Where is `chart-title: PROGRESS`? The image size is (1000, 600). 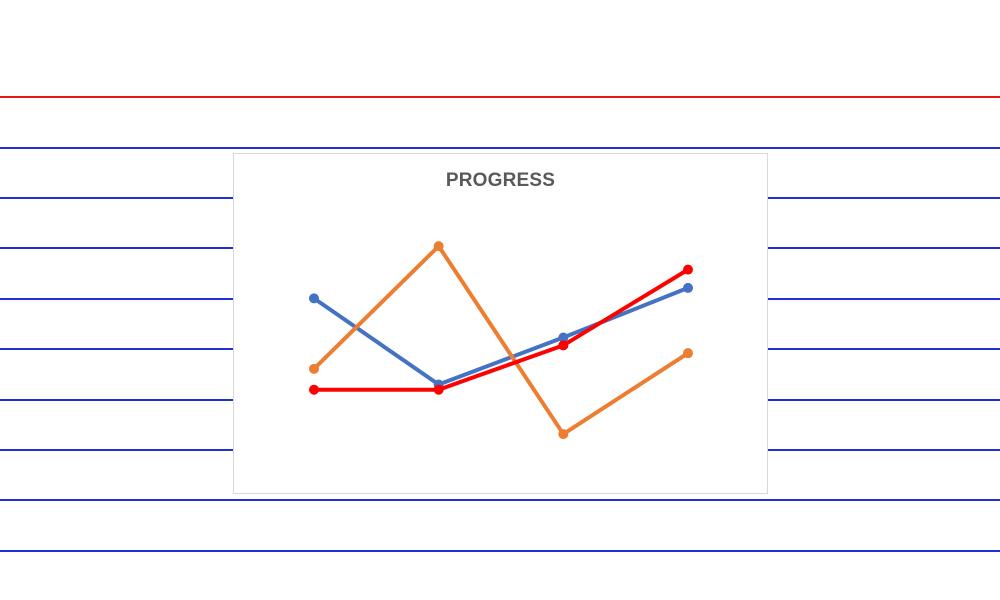 chart-title: PROGRESS is located at coordinates (500, 180).